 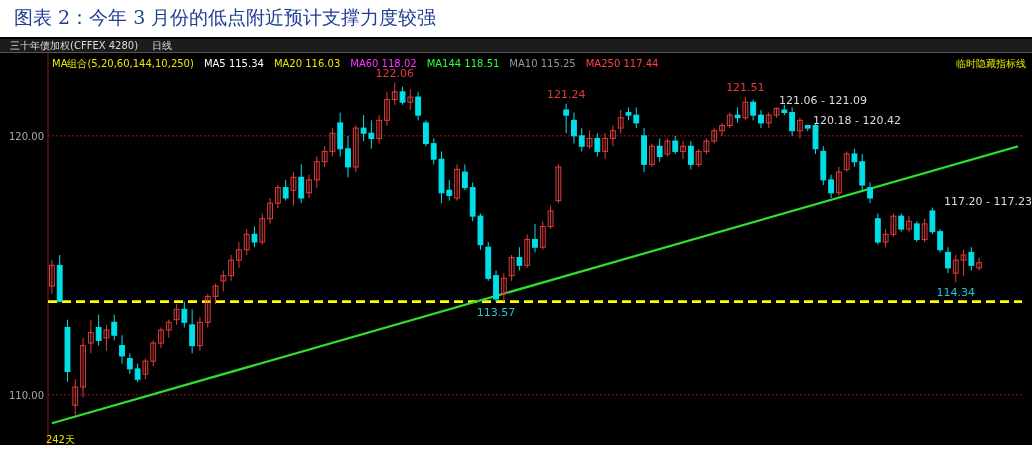 What do you see at coordinates (60, 439) in the screenshot?
I see `annotation: 242天` at bounding box center [60, 439].